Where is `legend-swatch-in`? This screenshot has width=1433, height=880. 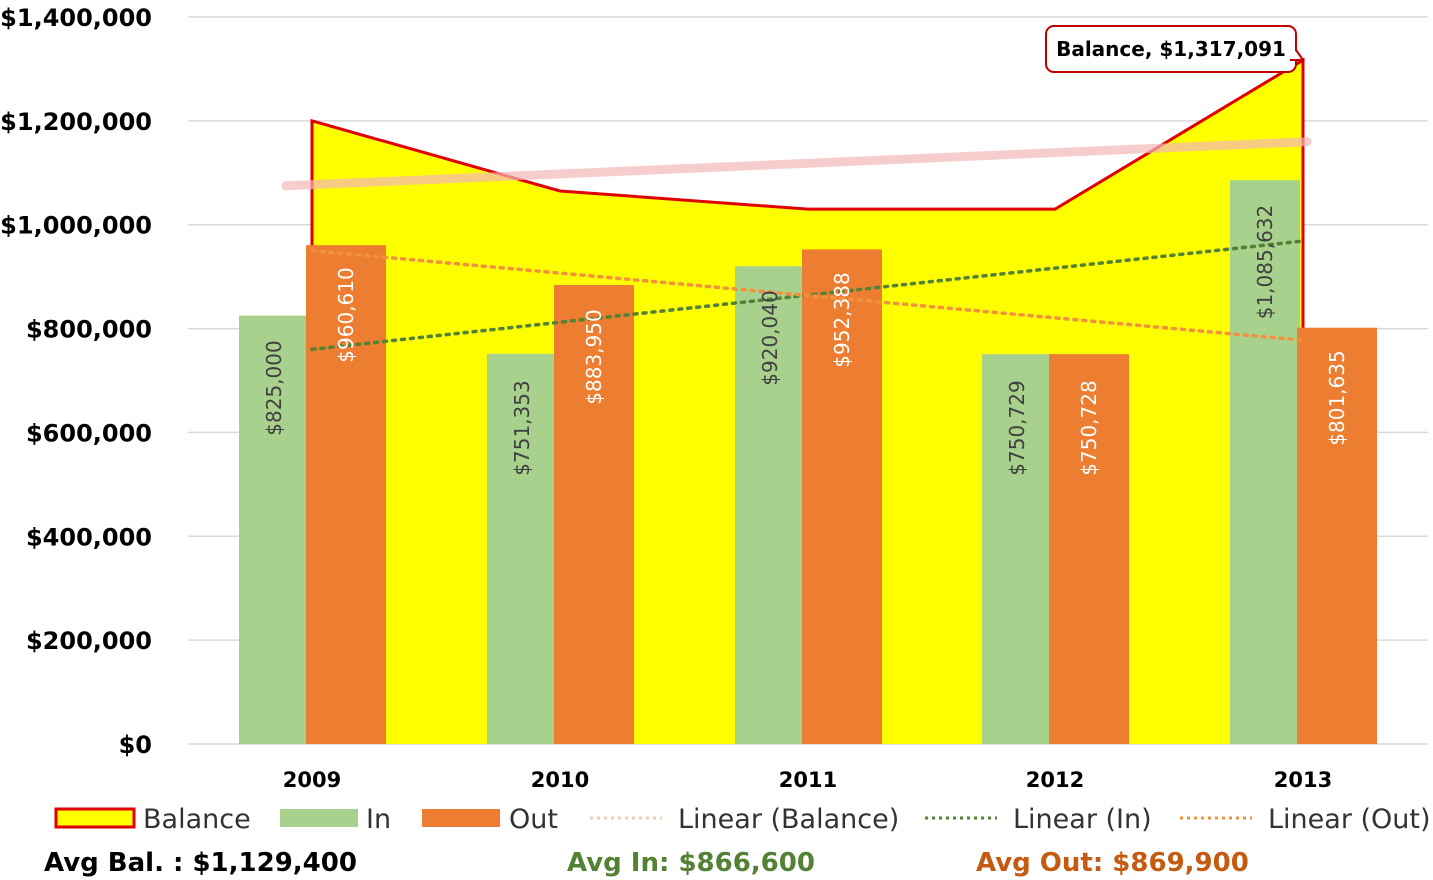 legend-swatch-in is located at coordinates (319, 818).